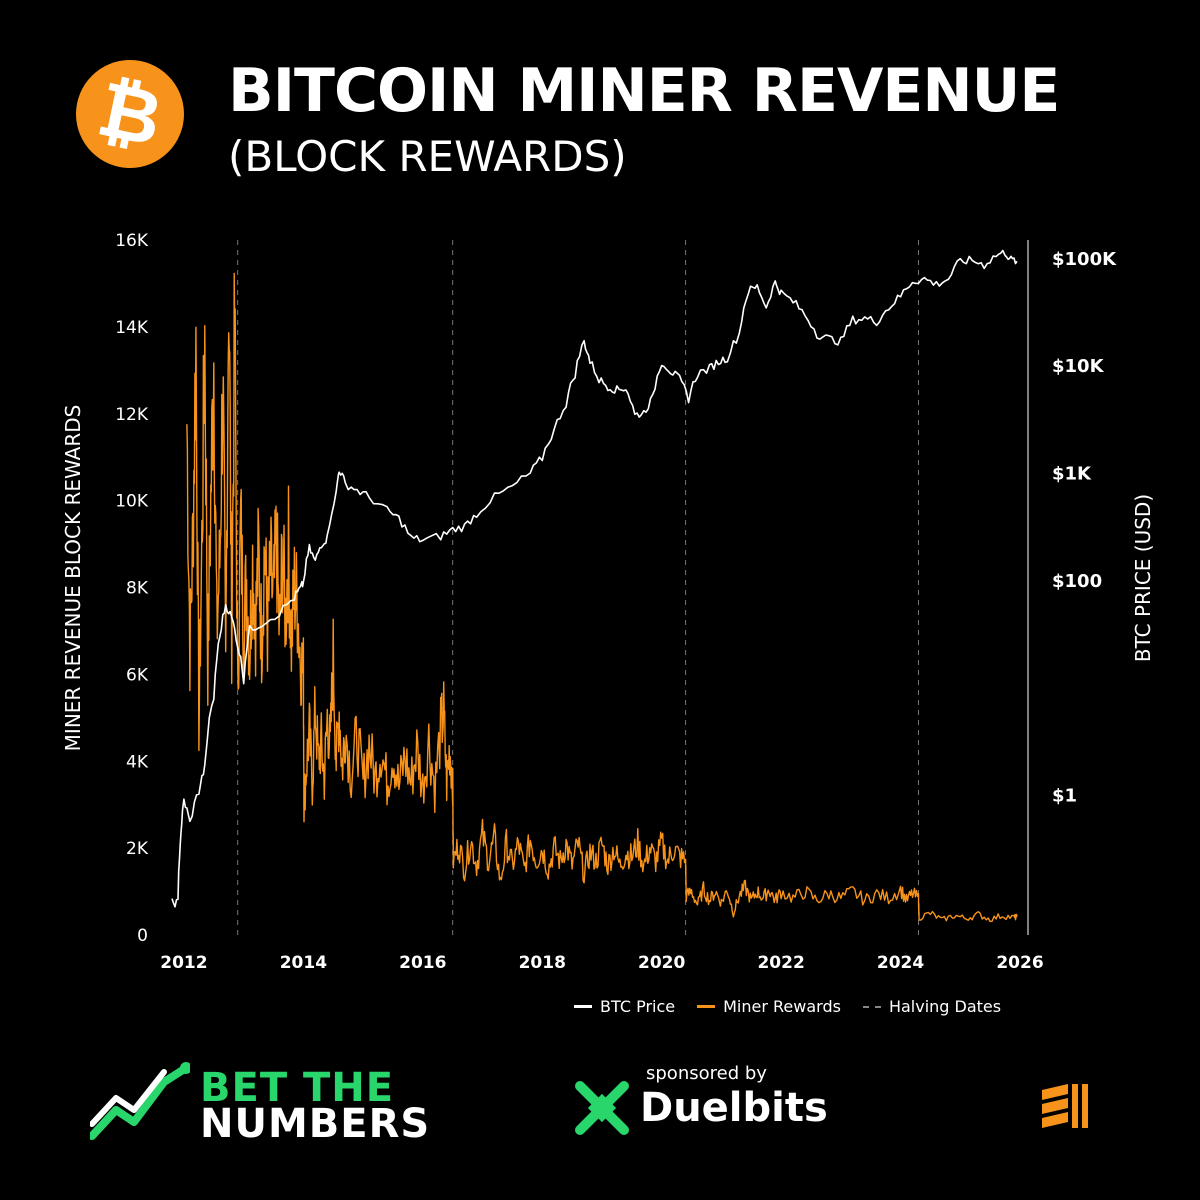  What do you see at coordinates (137, 675) in the screenshot?
I see `left-tick-label: 6K` at bounding box center [137, 675].